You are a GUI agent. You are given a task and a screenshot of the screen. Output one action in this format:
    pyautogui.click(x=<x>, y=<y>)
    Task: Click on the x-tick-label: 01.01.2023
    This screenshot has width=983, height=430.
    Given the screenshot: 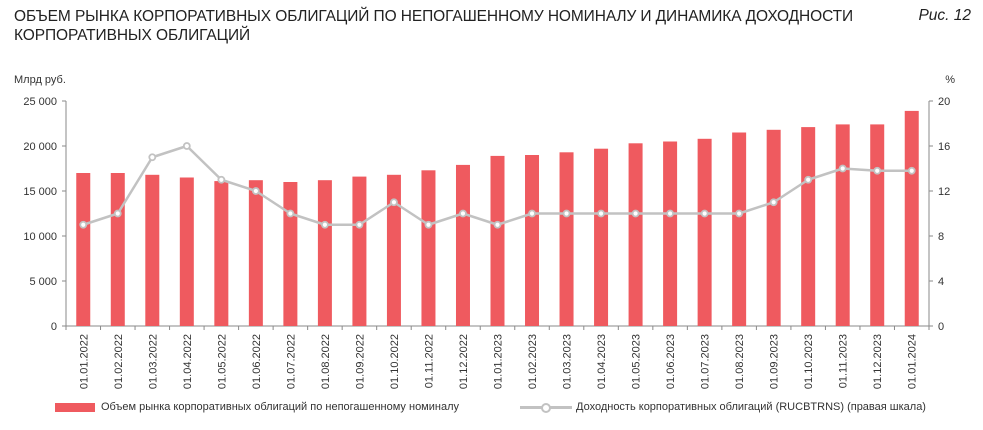 What is the action you would take?
    pyautogui.click(x=499, y=361)
    